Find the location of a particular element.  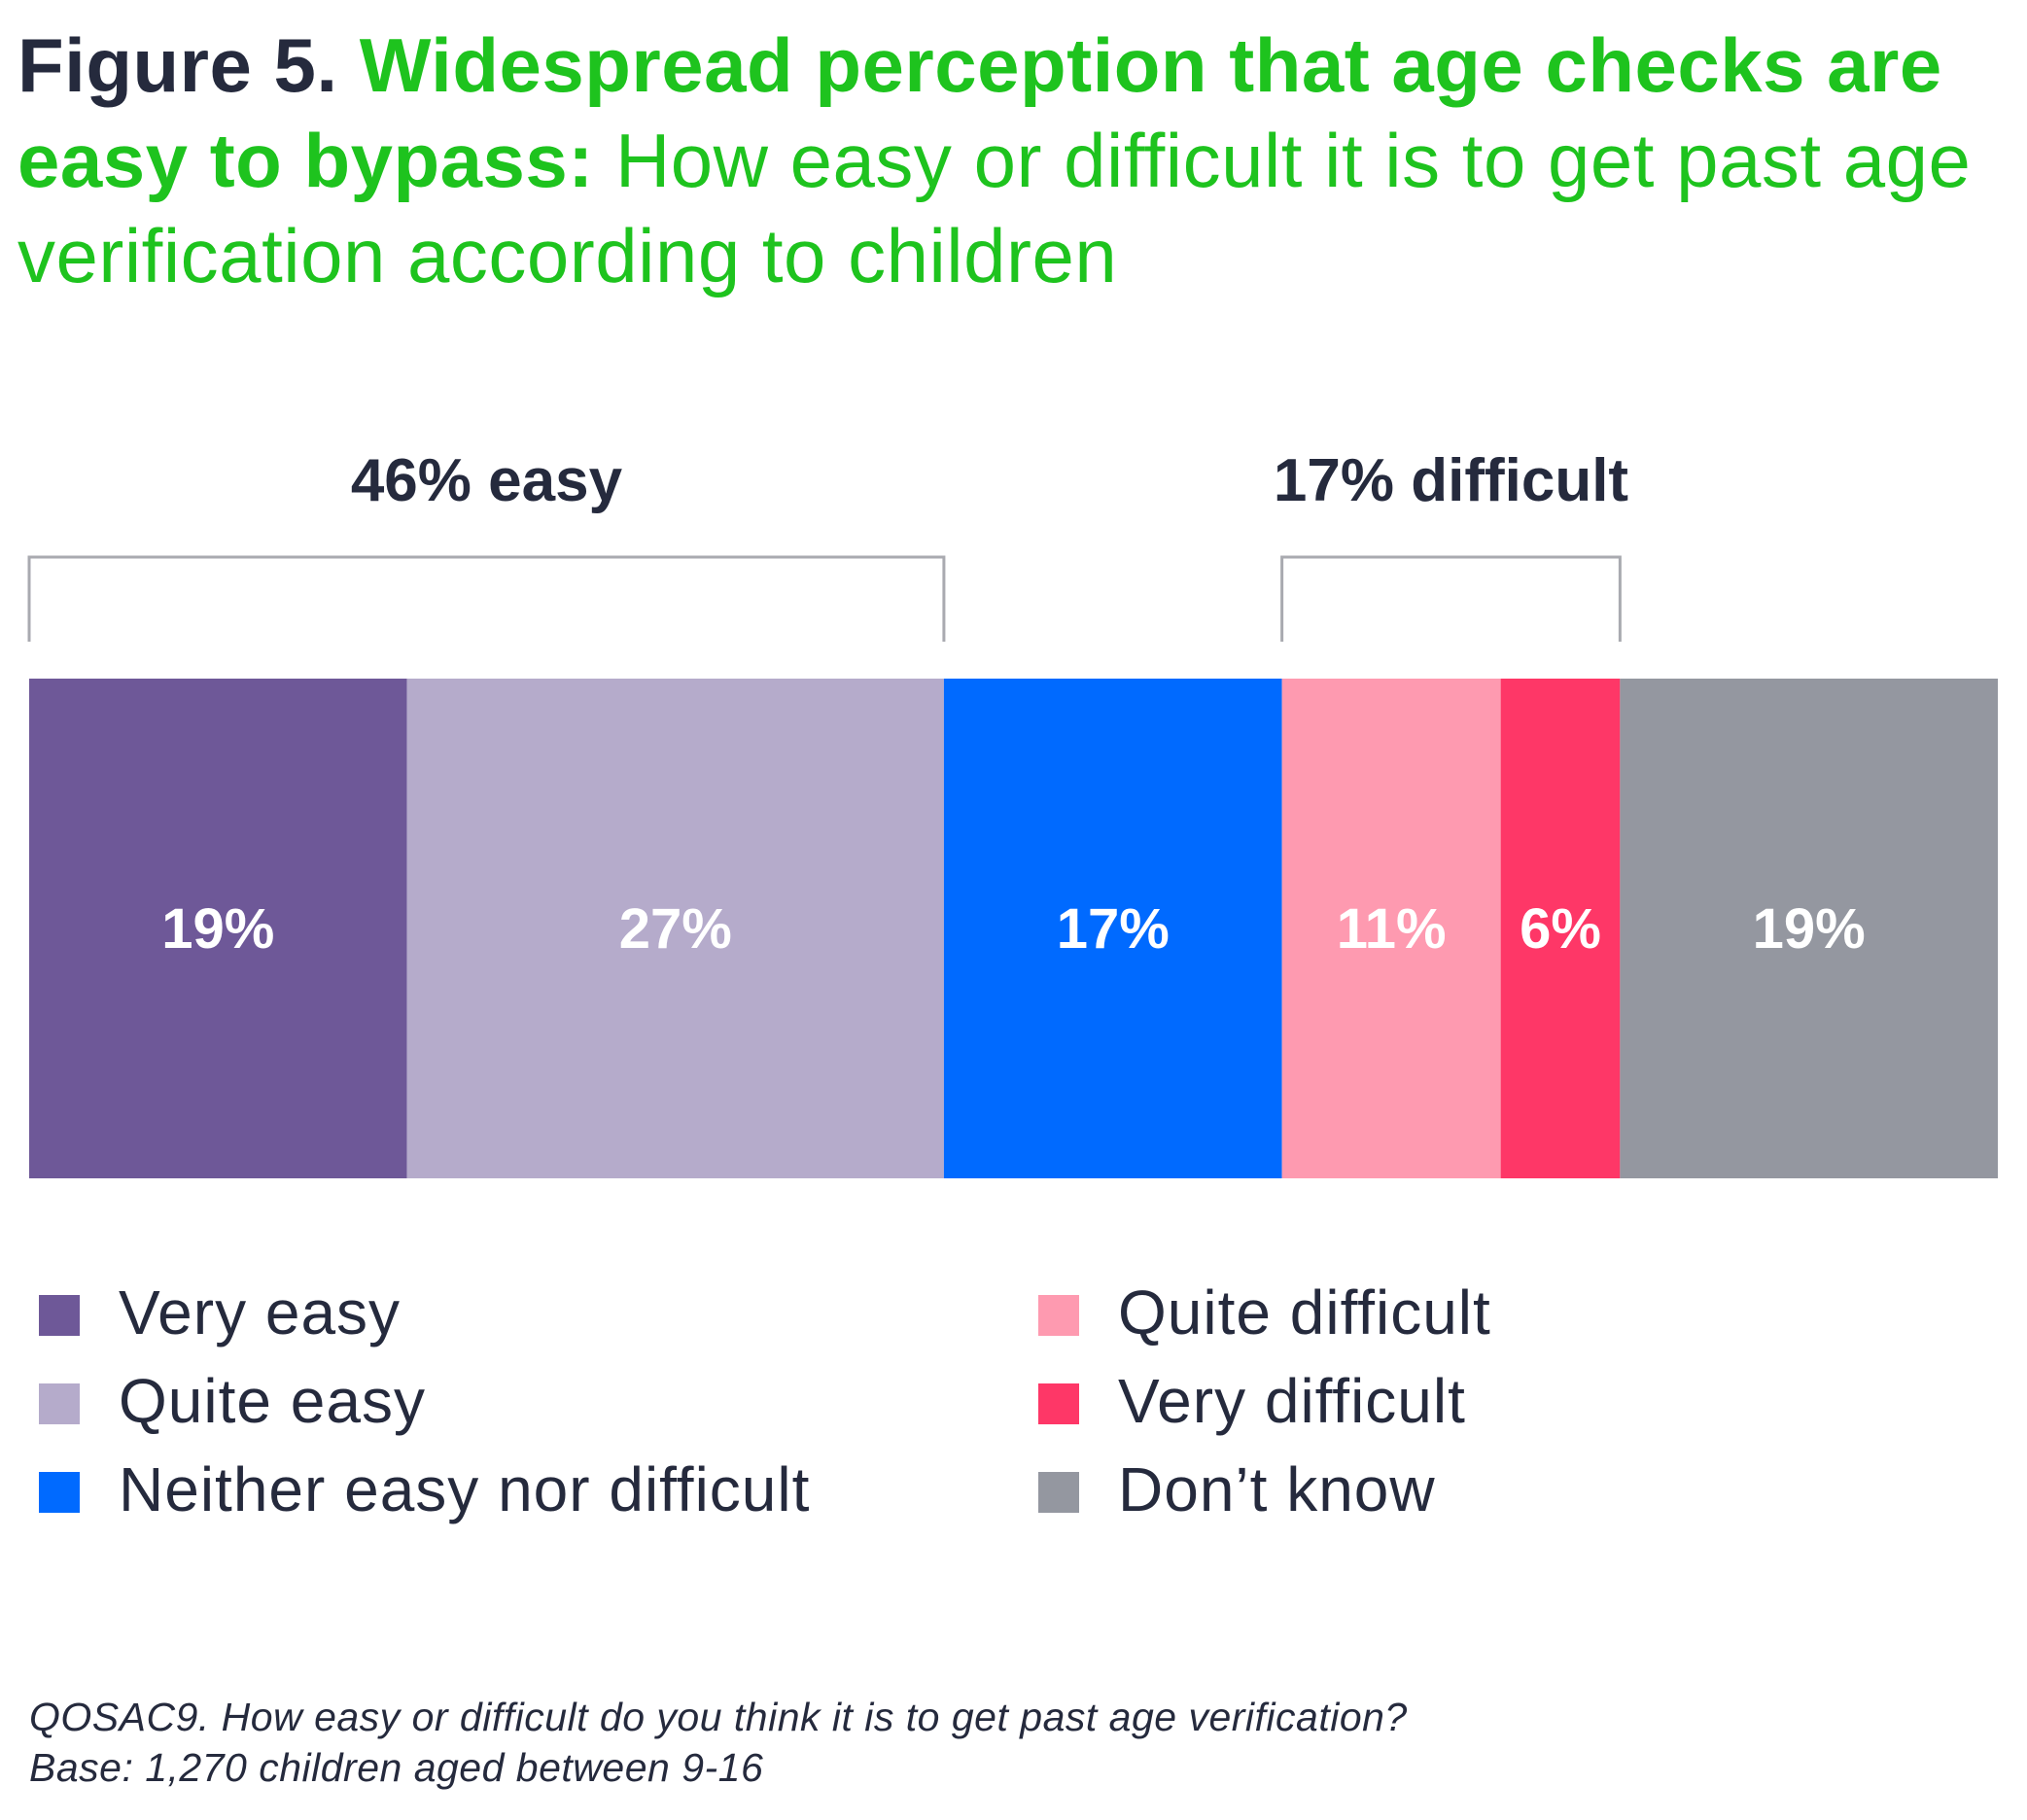

bar-segment-don-t-know is located at coordinates (1809, 928).